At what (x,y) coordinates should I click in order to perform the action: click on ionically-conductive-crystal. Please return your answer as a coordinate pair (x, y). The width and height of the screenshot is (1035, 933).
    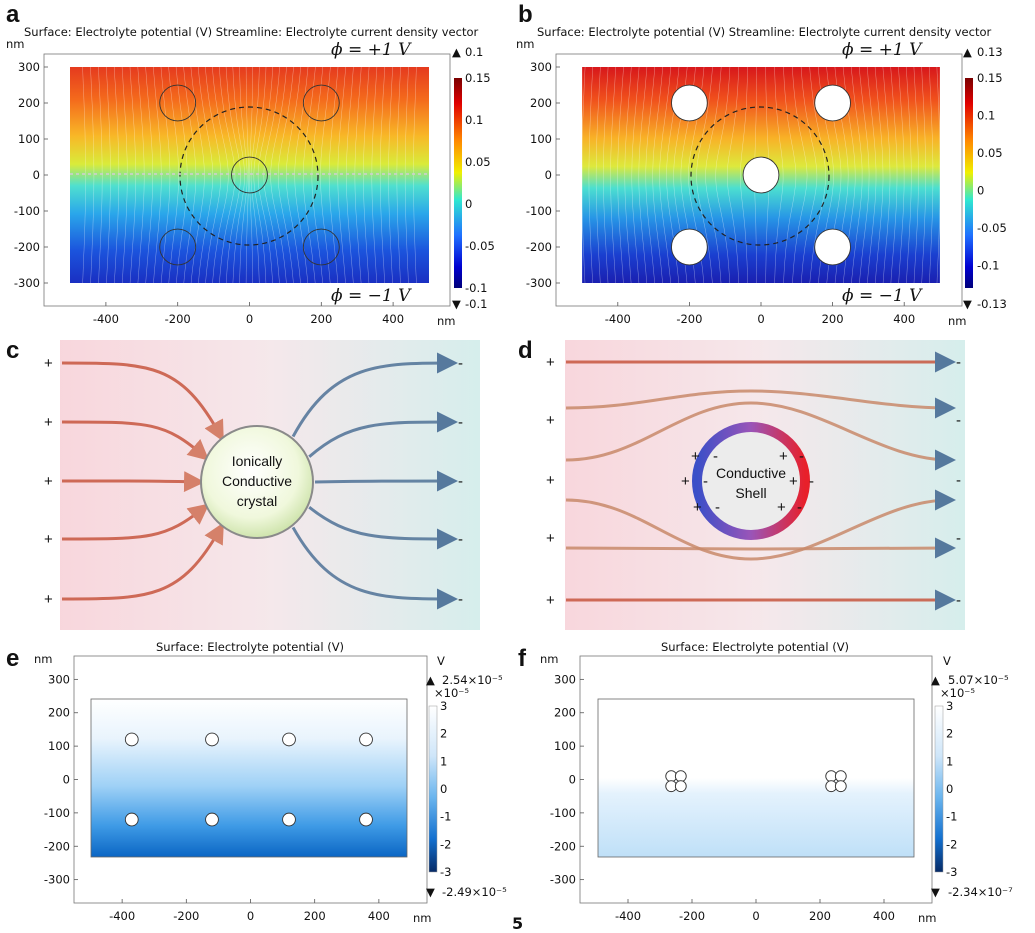
    Looking at the image, I should click on (257, 482).